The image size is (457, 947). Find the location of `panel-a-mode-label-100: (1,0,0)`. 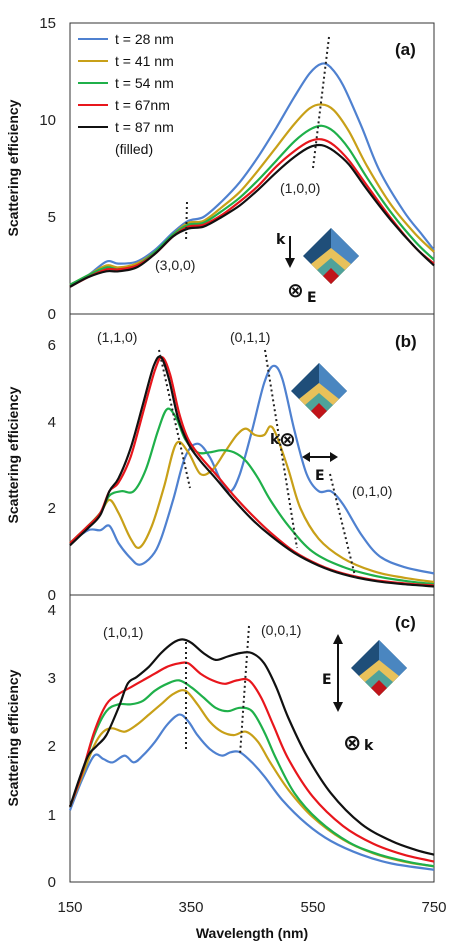

panel-a-mode-label-100: (1,0,0) is located at coordinates (300, 188).